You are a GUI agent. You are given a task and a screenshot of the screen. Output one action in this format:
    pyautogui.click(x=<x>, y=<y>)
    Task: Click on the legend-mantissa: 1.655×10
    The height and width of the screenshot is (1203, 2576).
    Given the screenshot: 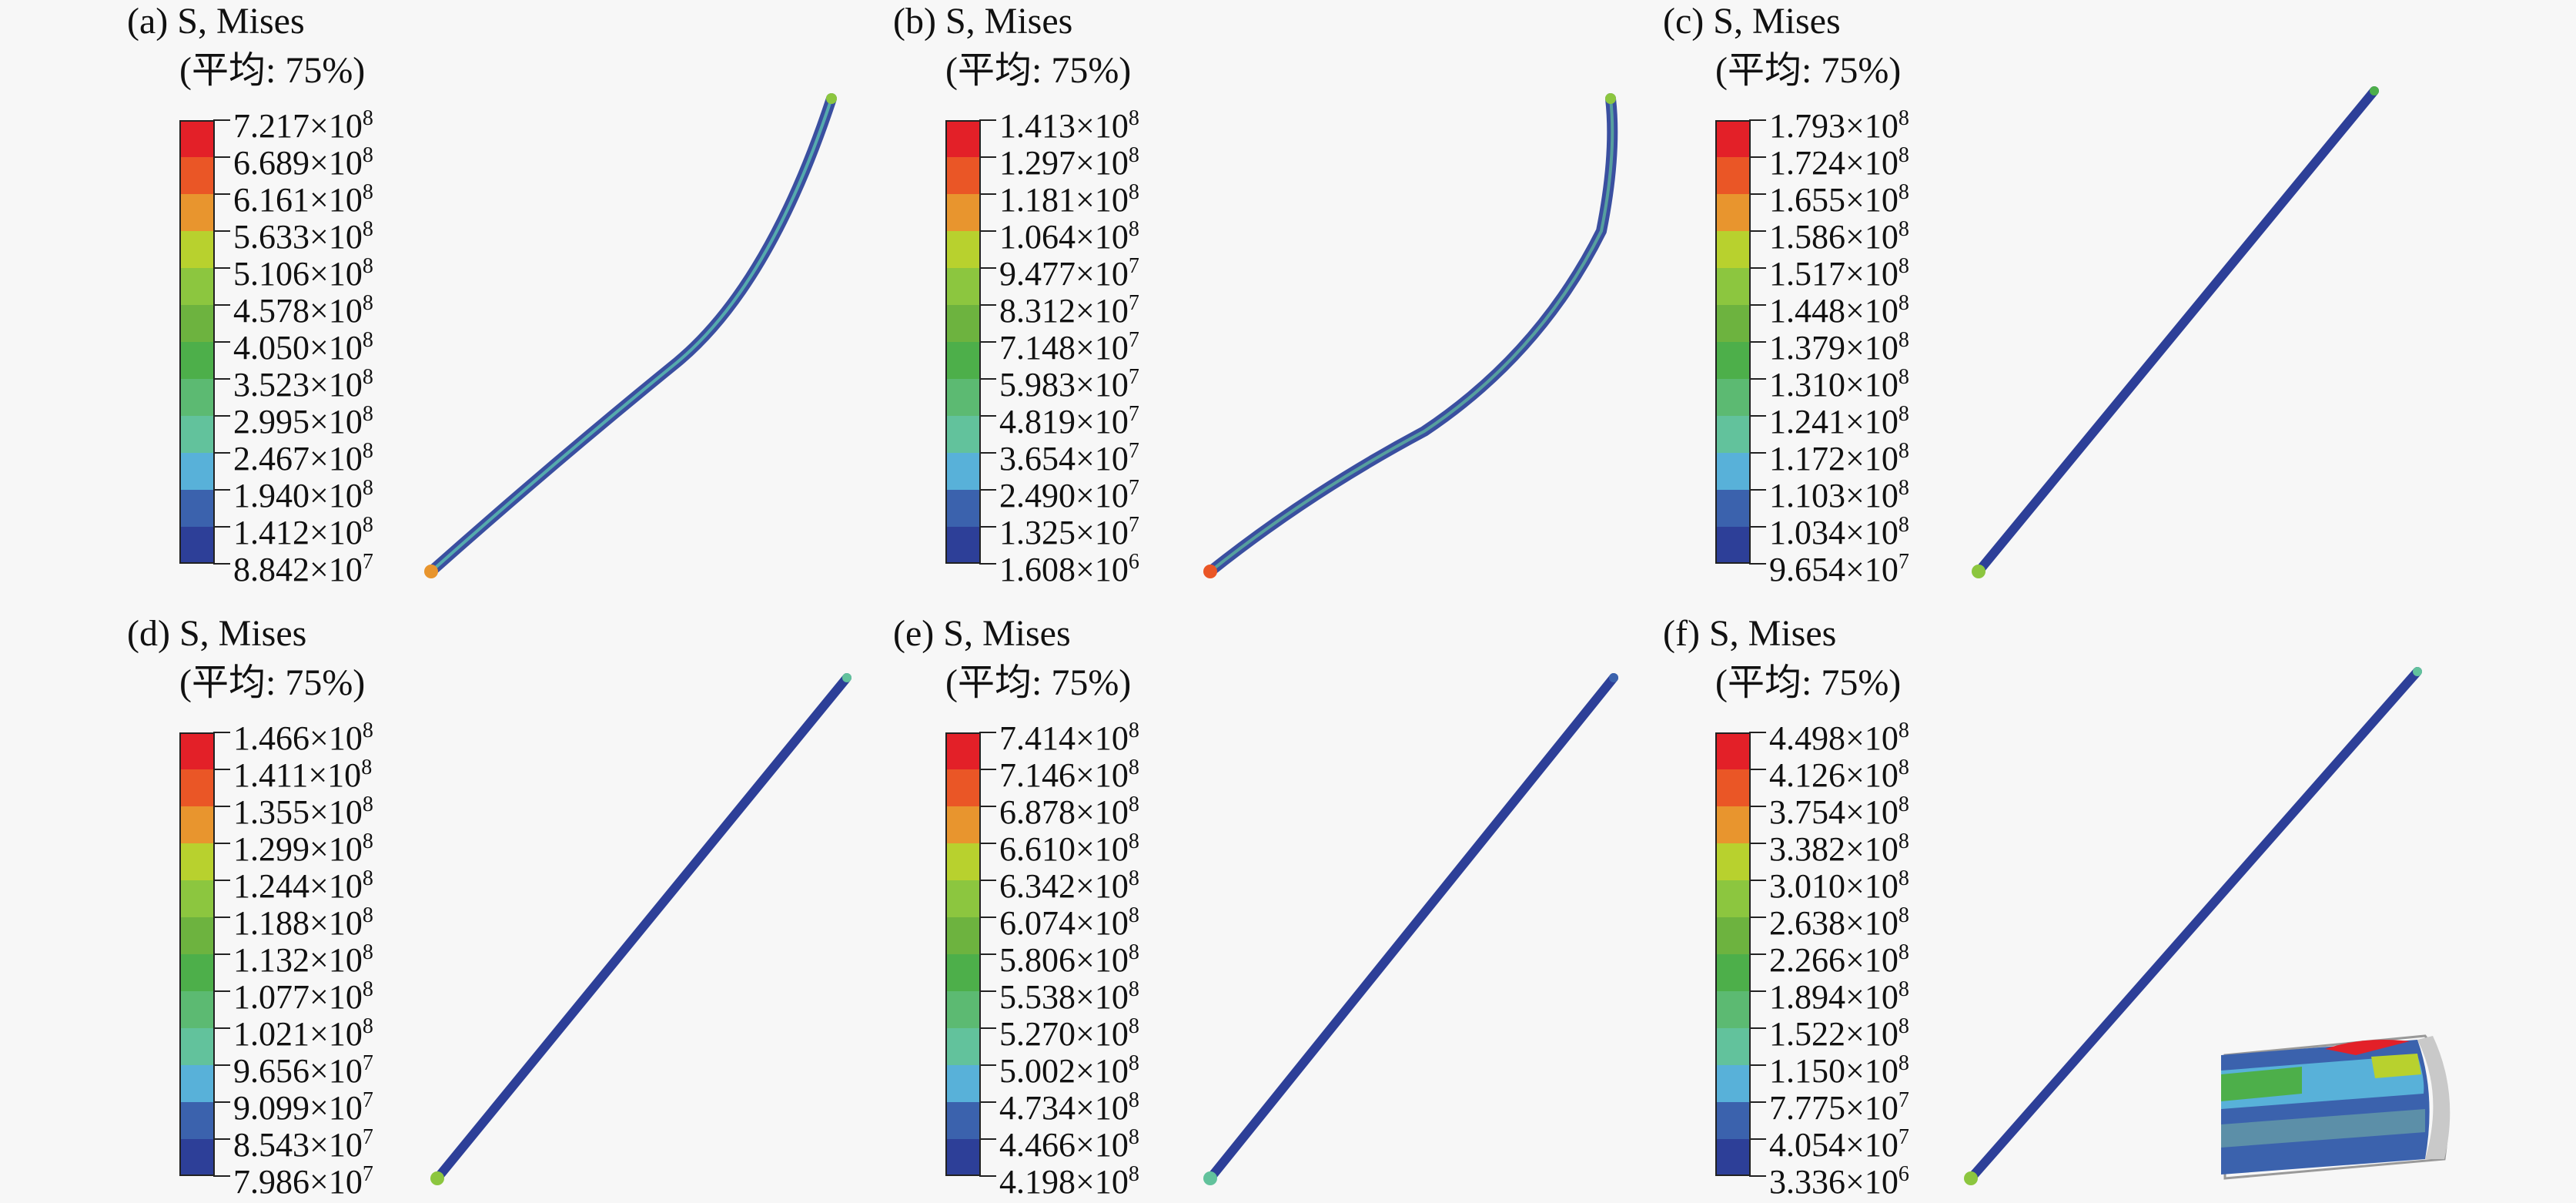 What is the action you would take?
    pyautogui.click(x=1834, y=200)
    